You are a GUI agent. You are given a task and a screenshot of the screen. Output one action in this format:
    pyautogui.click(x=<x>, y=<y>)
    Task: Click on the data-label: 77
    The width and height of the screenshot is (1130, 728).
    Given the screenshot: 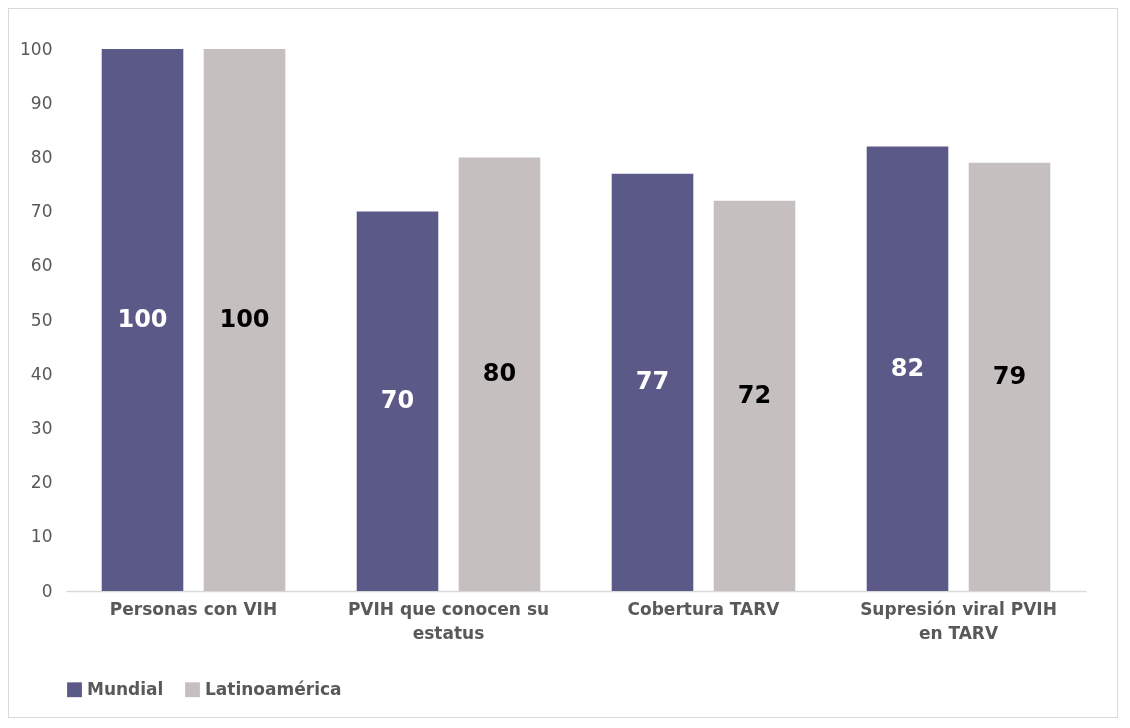 What is the action you would take?
    pyautogui.click(x=652, y=381)
    